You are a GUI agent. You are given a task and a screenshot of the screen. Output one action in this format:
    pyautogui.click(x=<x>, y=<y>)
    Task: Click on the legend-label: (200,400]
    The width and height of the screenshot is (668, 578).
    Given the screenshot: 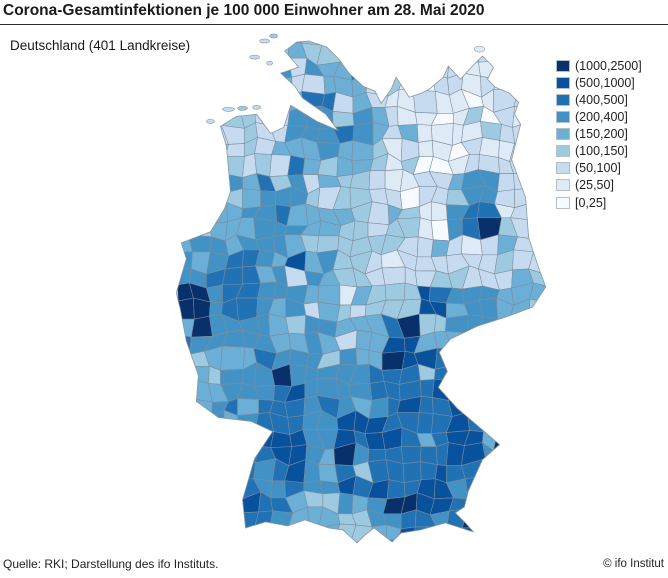 What is the action you would take?
    pyautogui.click(x=601, y=117)
    